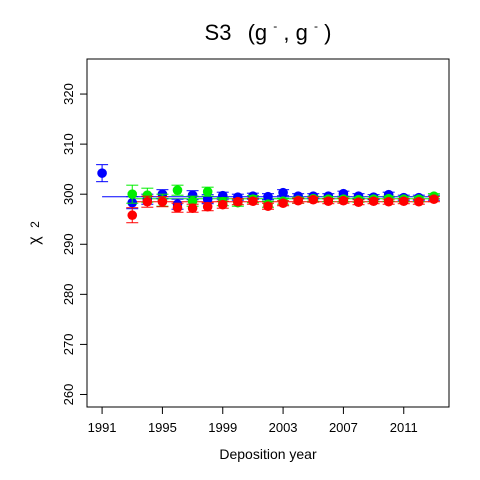 Image resolution: width=480 pixels, height=480 pixels. Describe the element at coordinates (34, 233) in the screenshot. I see `y-axis-label: χ 2` at that location.